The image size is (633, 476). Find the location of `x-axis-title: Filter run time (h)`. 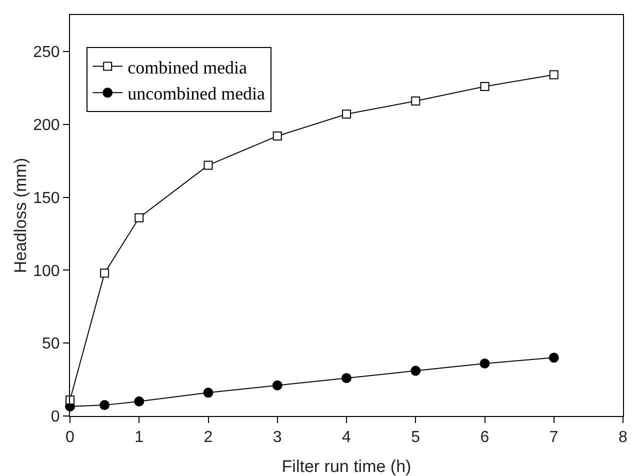

x-axis-title: Filter run time (h) is located at coordinates (347, 466).